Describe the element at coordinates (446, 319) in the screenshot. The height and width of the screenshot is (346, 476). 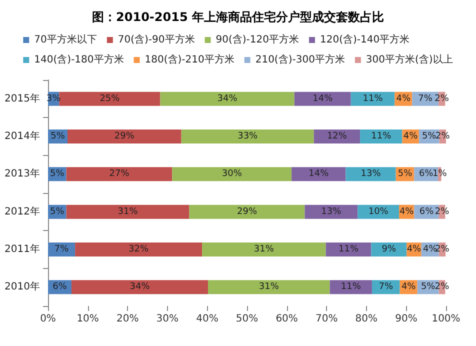
I see `x-tick-label: 100%` at that location.